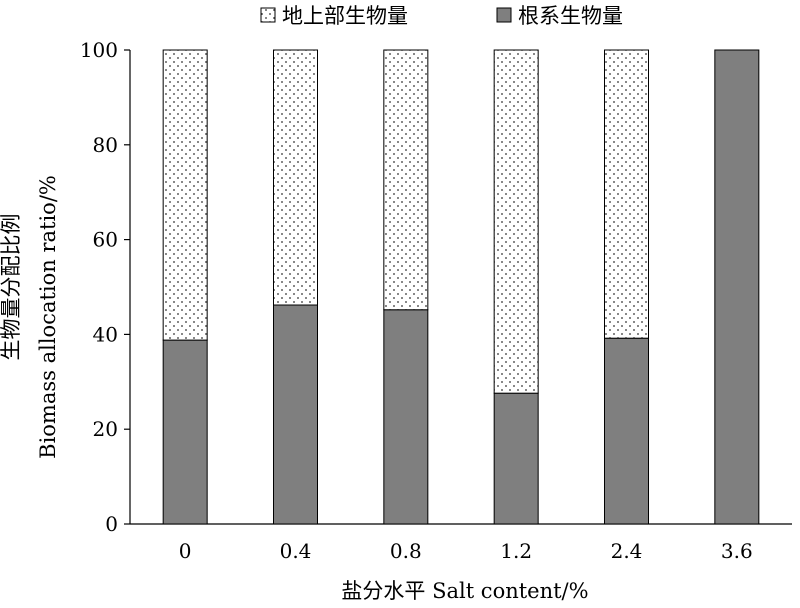 This screenshot has width=800, height=608. I want to click on y-tick-label: 0, so click(111, 524).